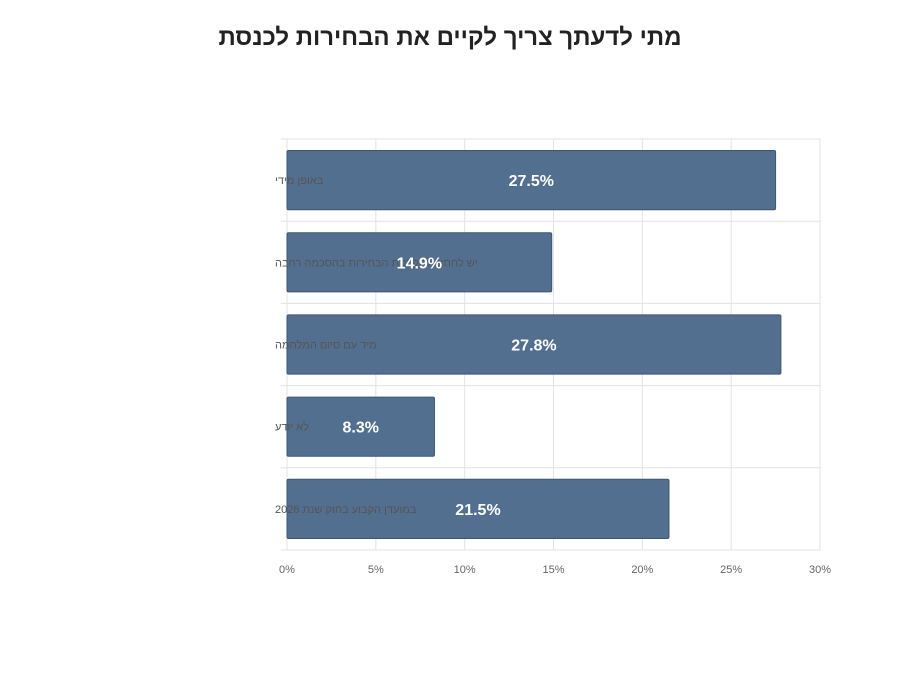  I want to click on x-tick-label: 25%, so click(731, 570).